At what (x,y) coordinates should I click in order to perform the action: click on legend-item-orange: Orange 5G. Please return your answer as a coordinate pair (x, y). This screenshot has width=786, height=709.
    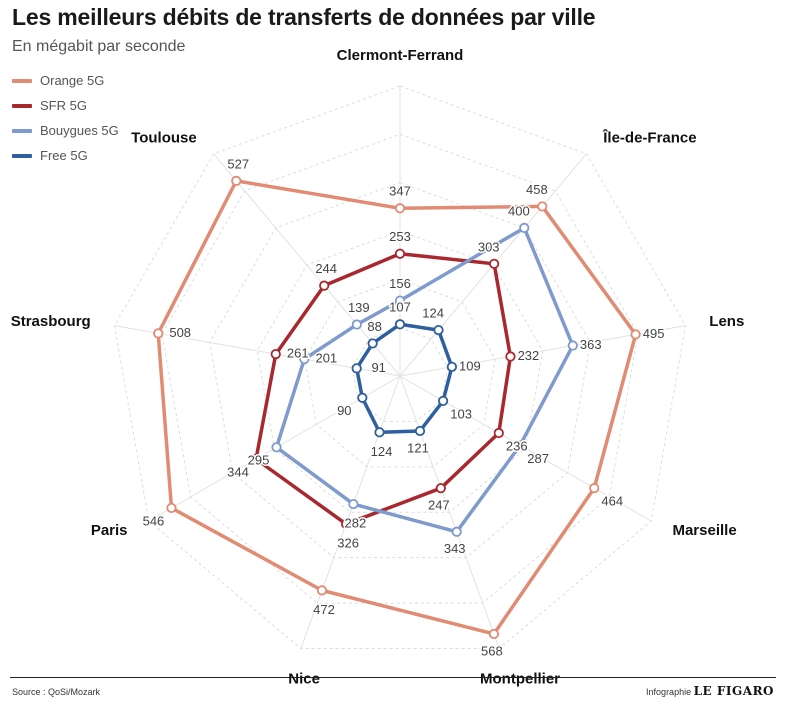
    Looking at the image, I should click on (65, 80).